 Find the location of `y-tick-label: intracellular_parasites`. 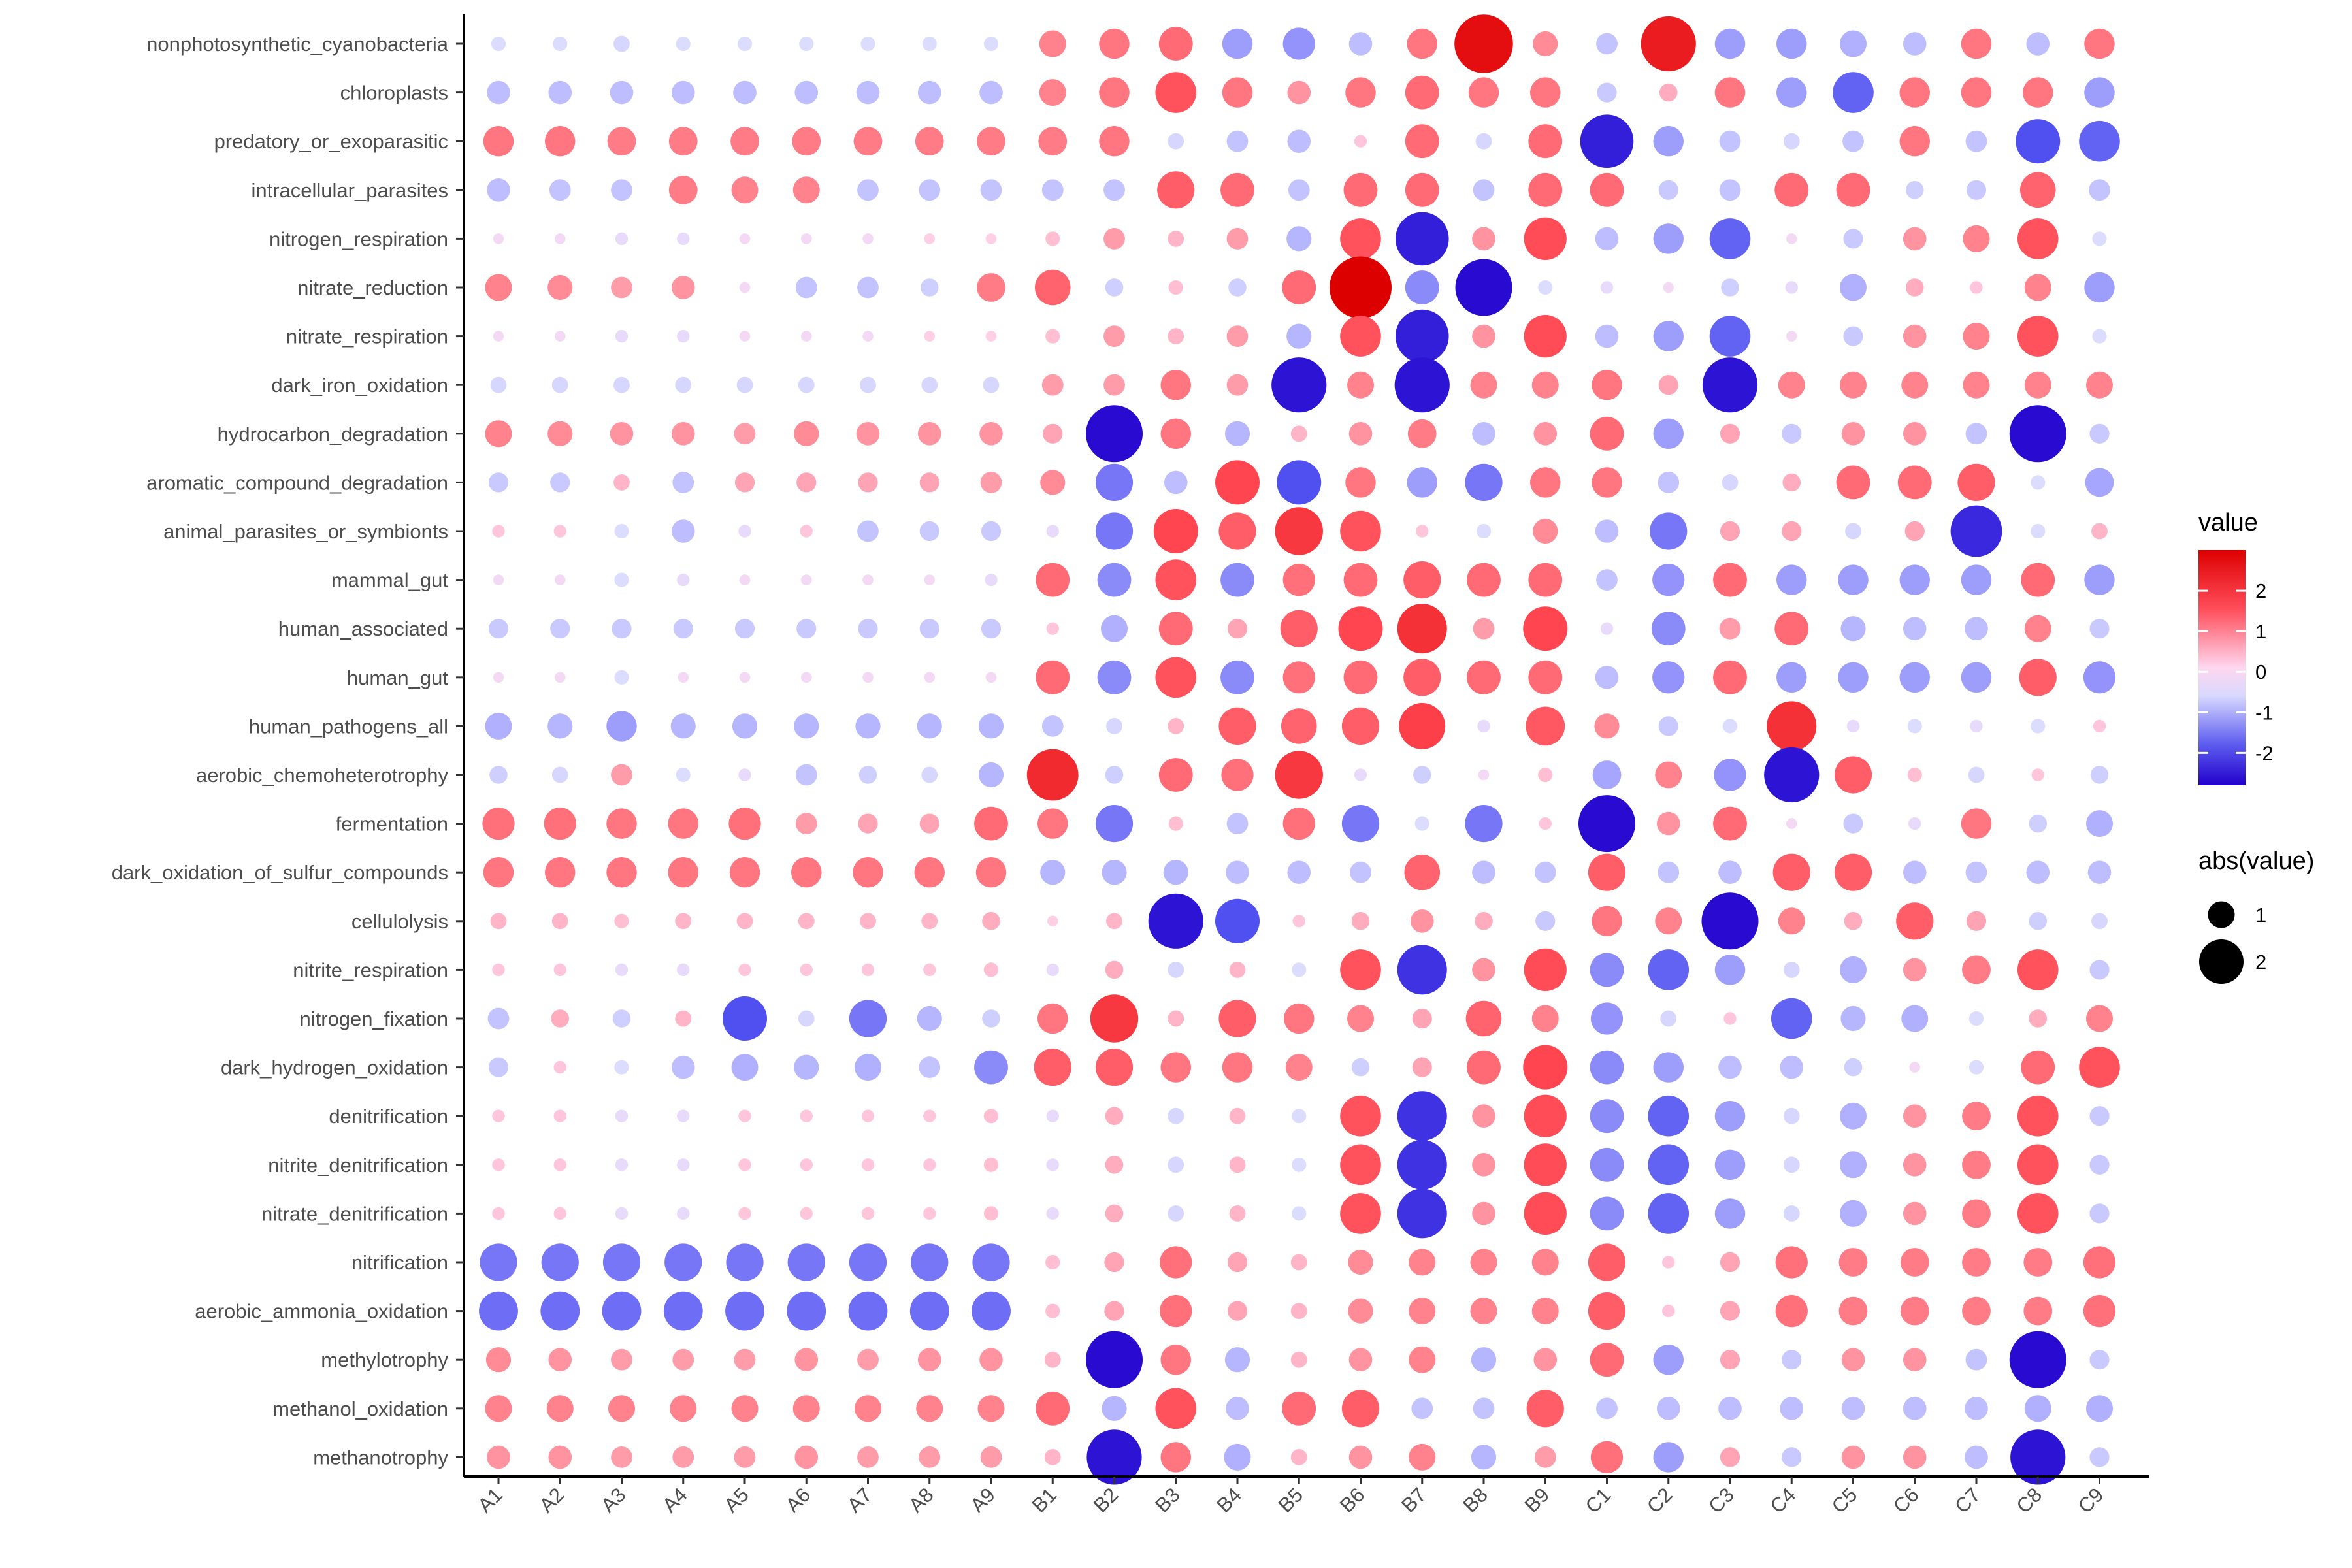

y-tick-label: intracellular_parasites is located at coordinates (349, 190).